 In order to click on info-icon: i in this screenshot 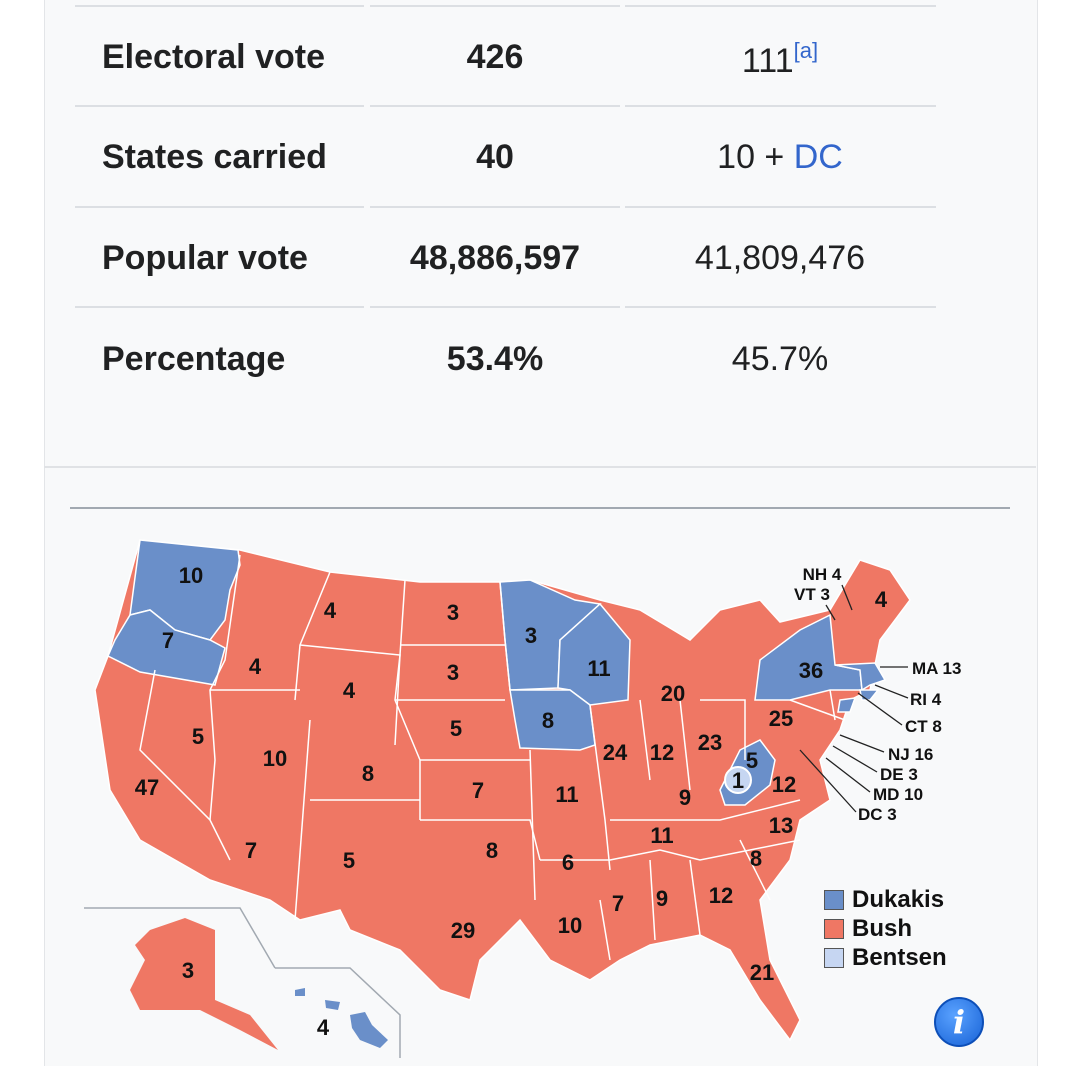, I will do `click(959, 1022)`.